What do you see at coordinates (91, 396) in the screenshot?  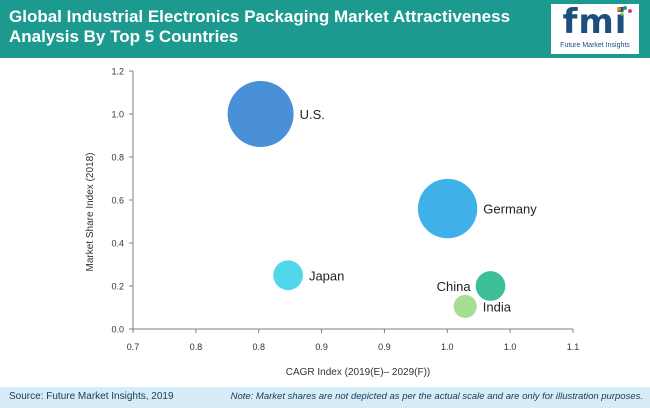 I see `source-text: Source: Future Market Insights, 2019` at bounding box center [91, 396].